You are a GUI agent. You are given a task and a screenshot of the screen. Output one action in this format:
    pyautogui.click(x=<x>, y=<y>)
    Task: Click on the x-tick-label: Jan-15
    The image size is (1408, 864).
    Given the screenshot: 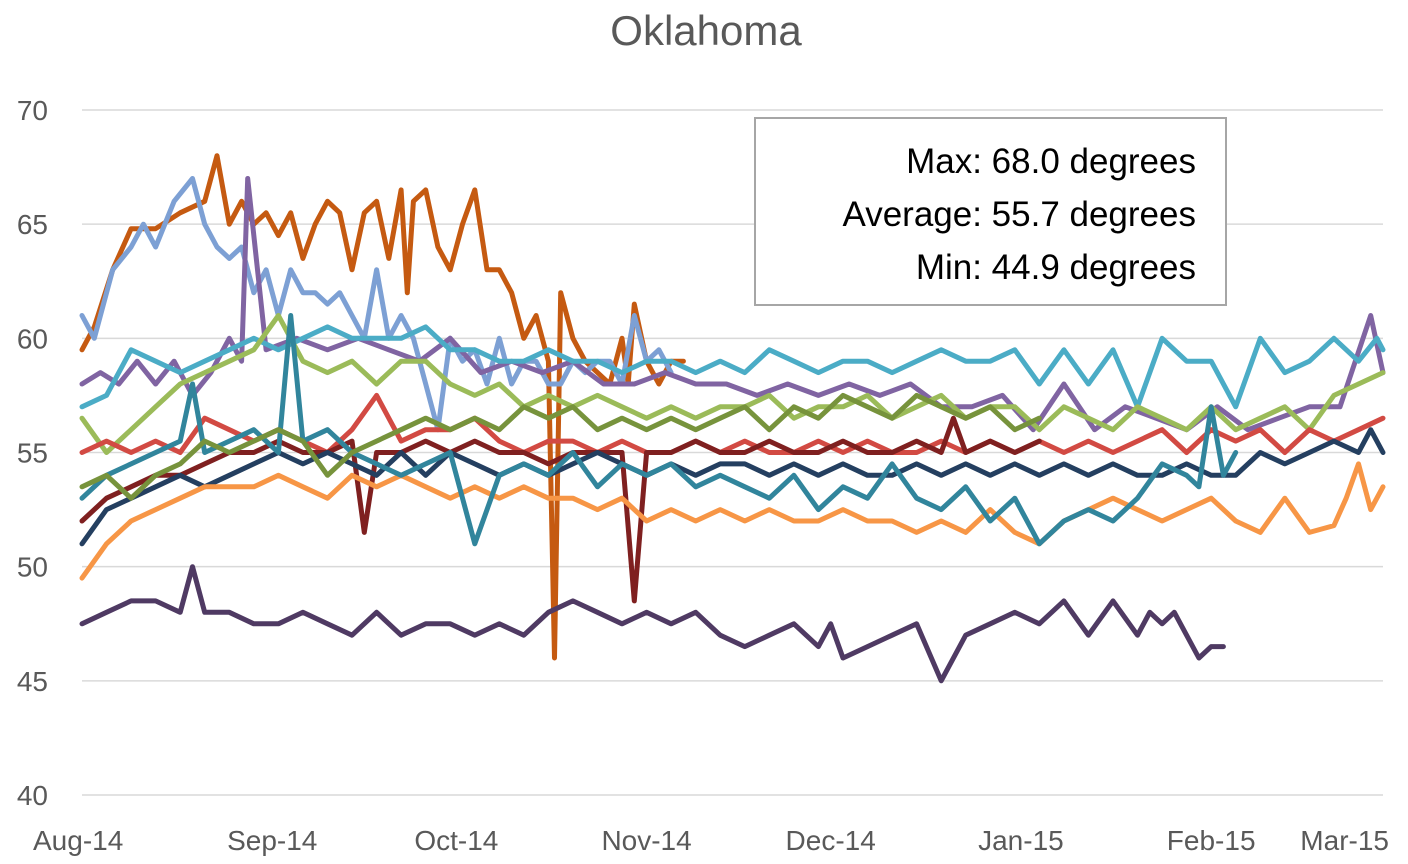 What is the action you would take?
    pyautogui.click(x=1021, y=840)
    